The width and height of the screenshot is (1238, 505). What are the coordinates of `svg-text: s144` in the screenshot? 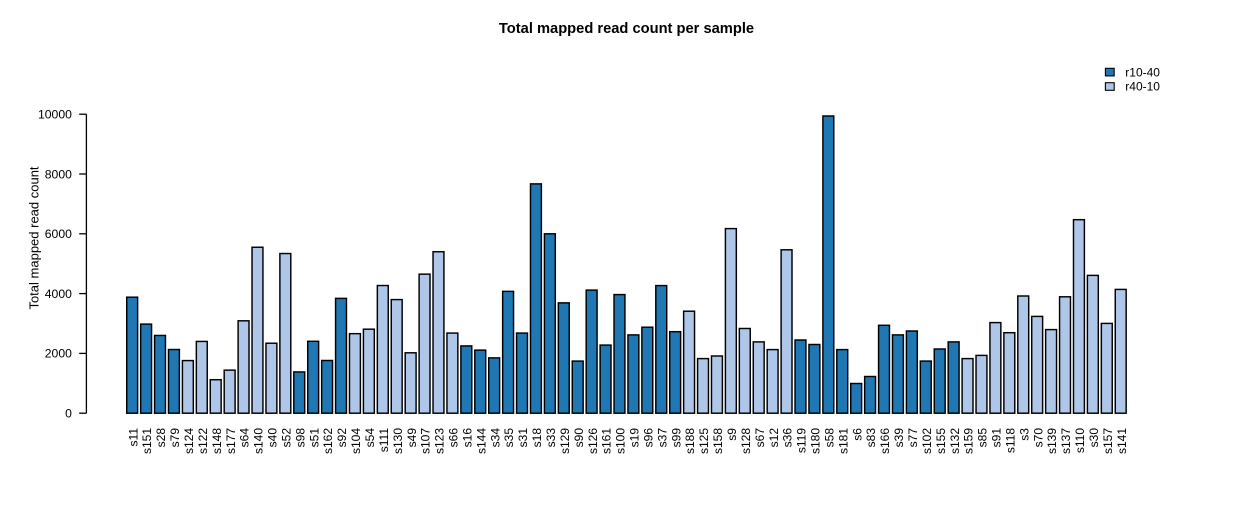 It's located at (481, 441).